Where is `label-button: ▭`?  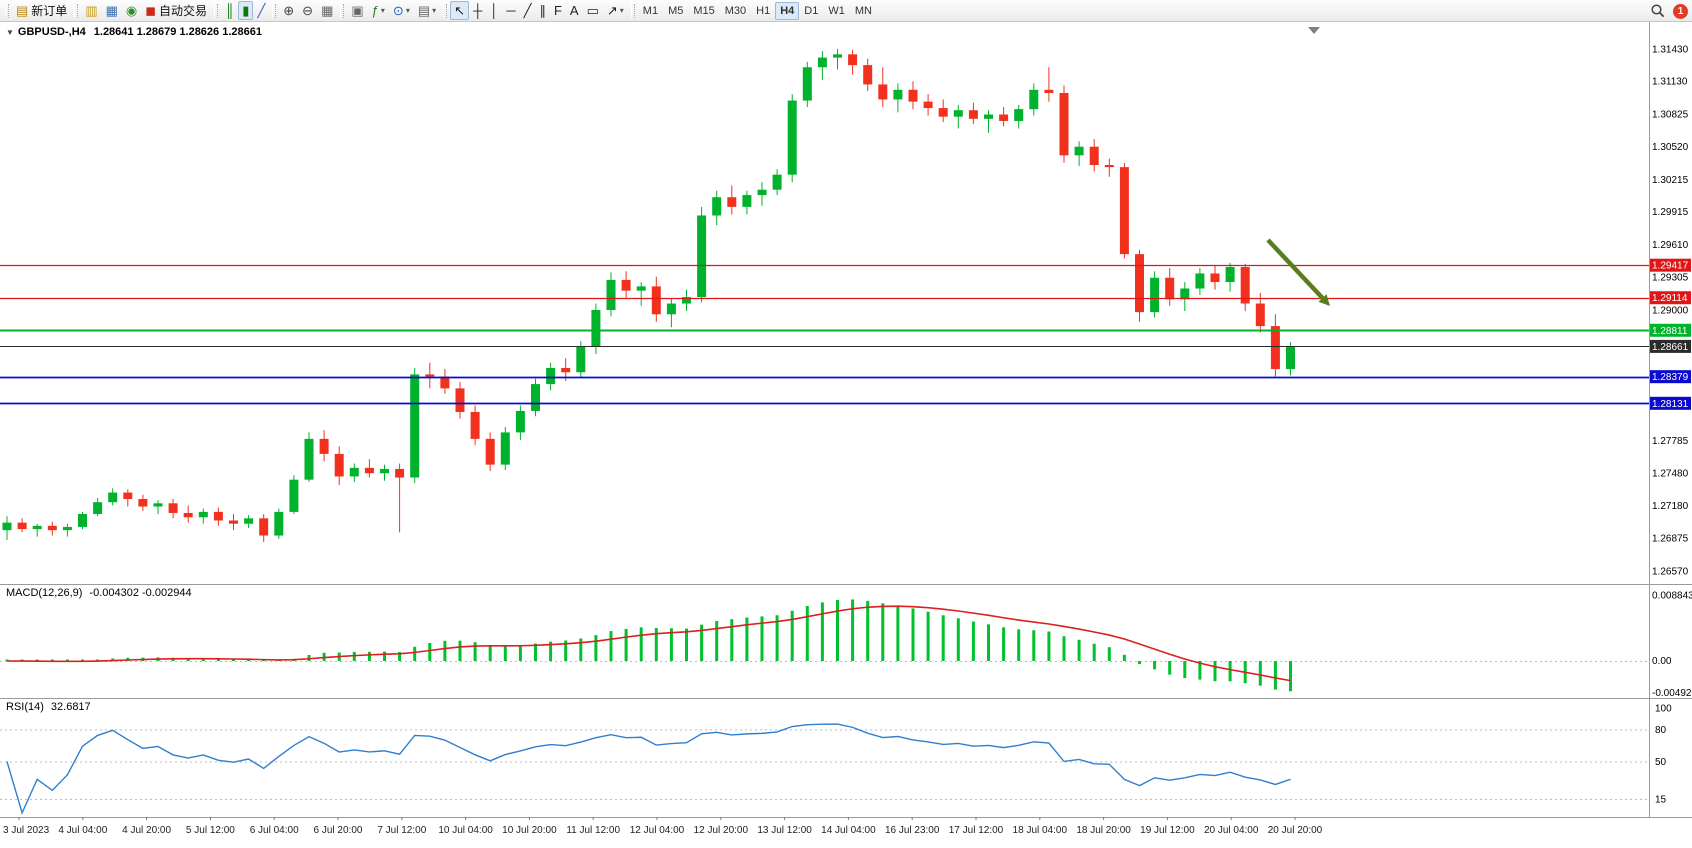
label-button: ▭ is located at coordinates (593, 10).